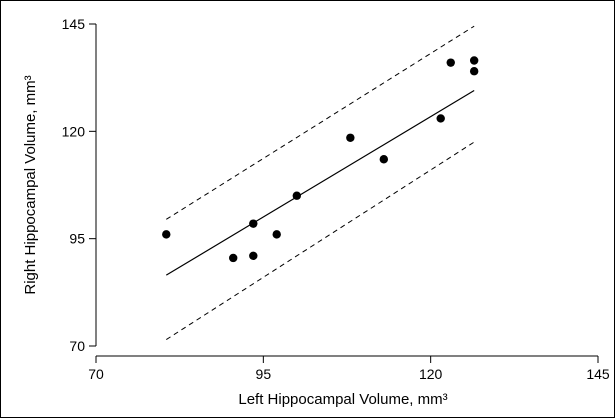 The width and height of the screenshot is (615, 418). What do you see at coordinates (342, 399) in the screenshot?
I see `x-axis-label: Left Hippocampal Volume, mm³` at bounding box center [342, 399].